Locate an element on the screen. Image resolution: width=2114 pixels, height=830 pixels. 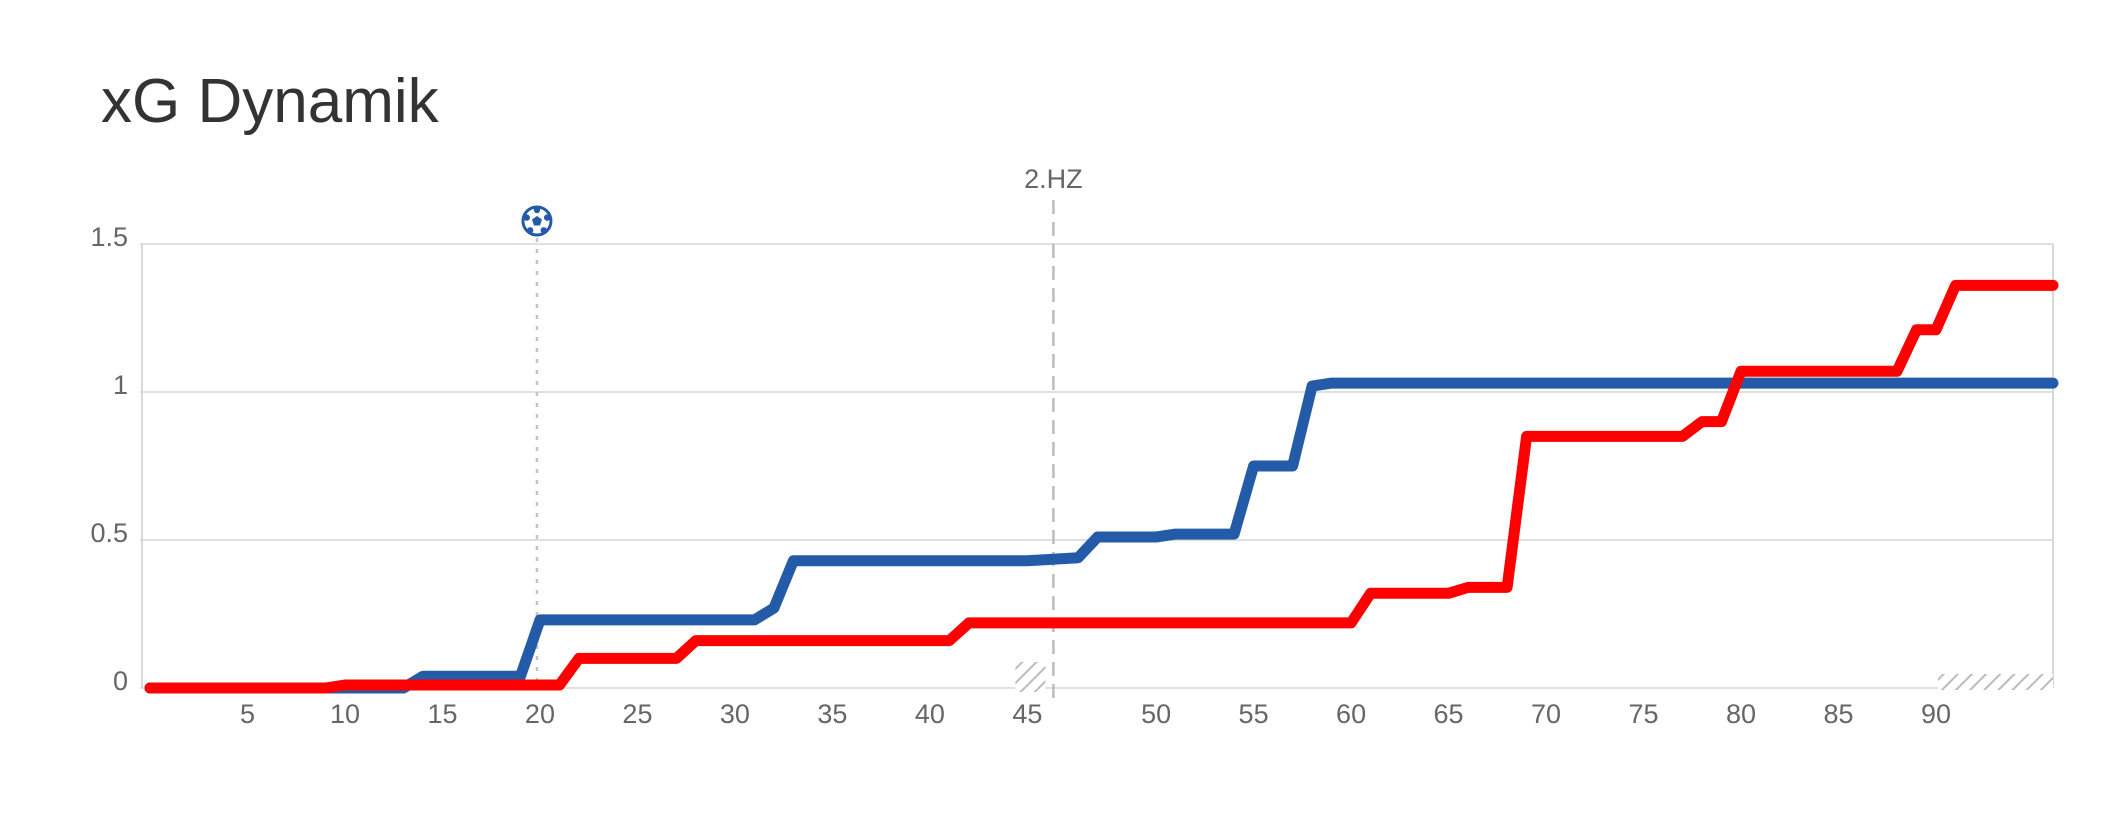
x-tick-label: 80 is located at coordinates (1741, 714).